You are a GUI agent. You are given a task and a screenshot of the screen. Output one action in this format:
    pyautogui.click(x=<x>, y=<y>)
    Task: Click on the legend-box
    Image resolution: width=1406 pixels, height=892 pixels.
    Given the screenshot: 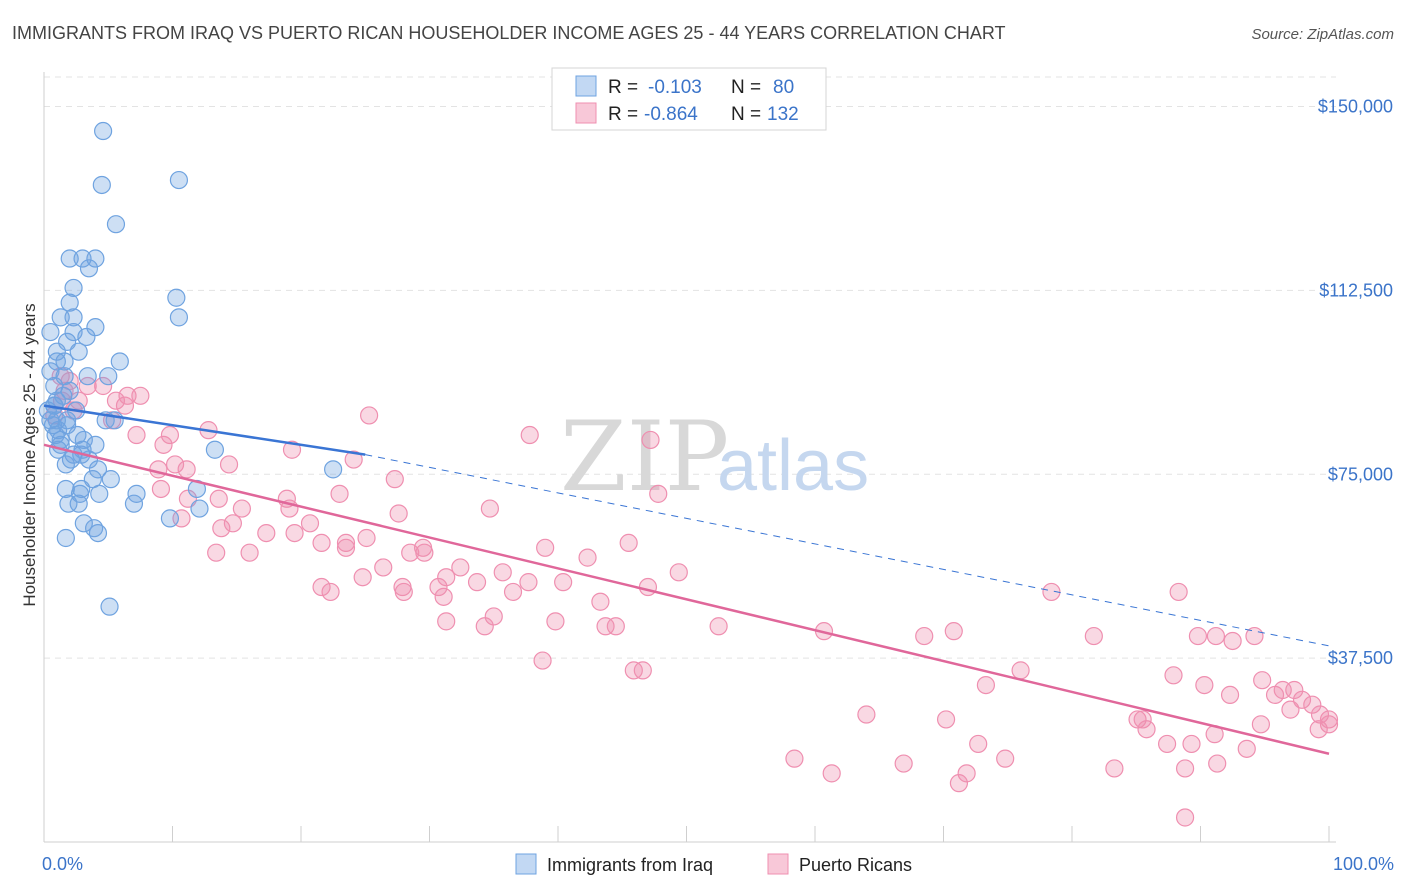 What is the action you would take?
    pyautogui.click(x=689, y=99)
    